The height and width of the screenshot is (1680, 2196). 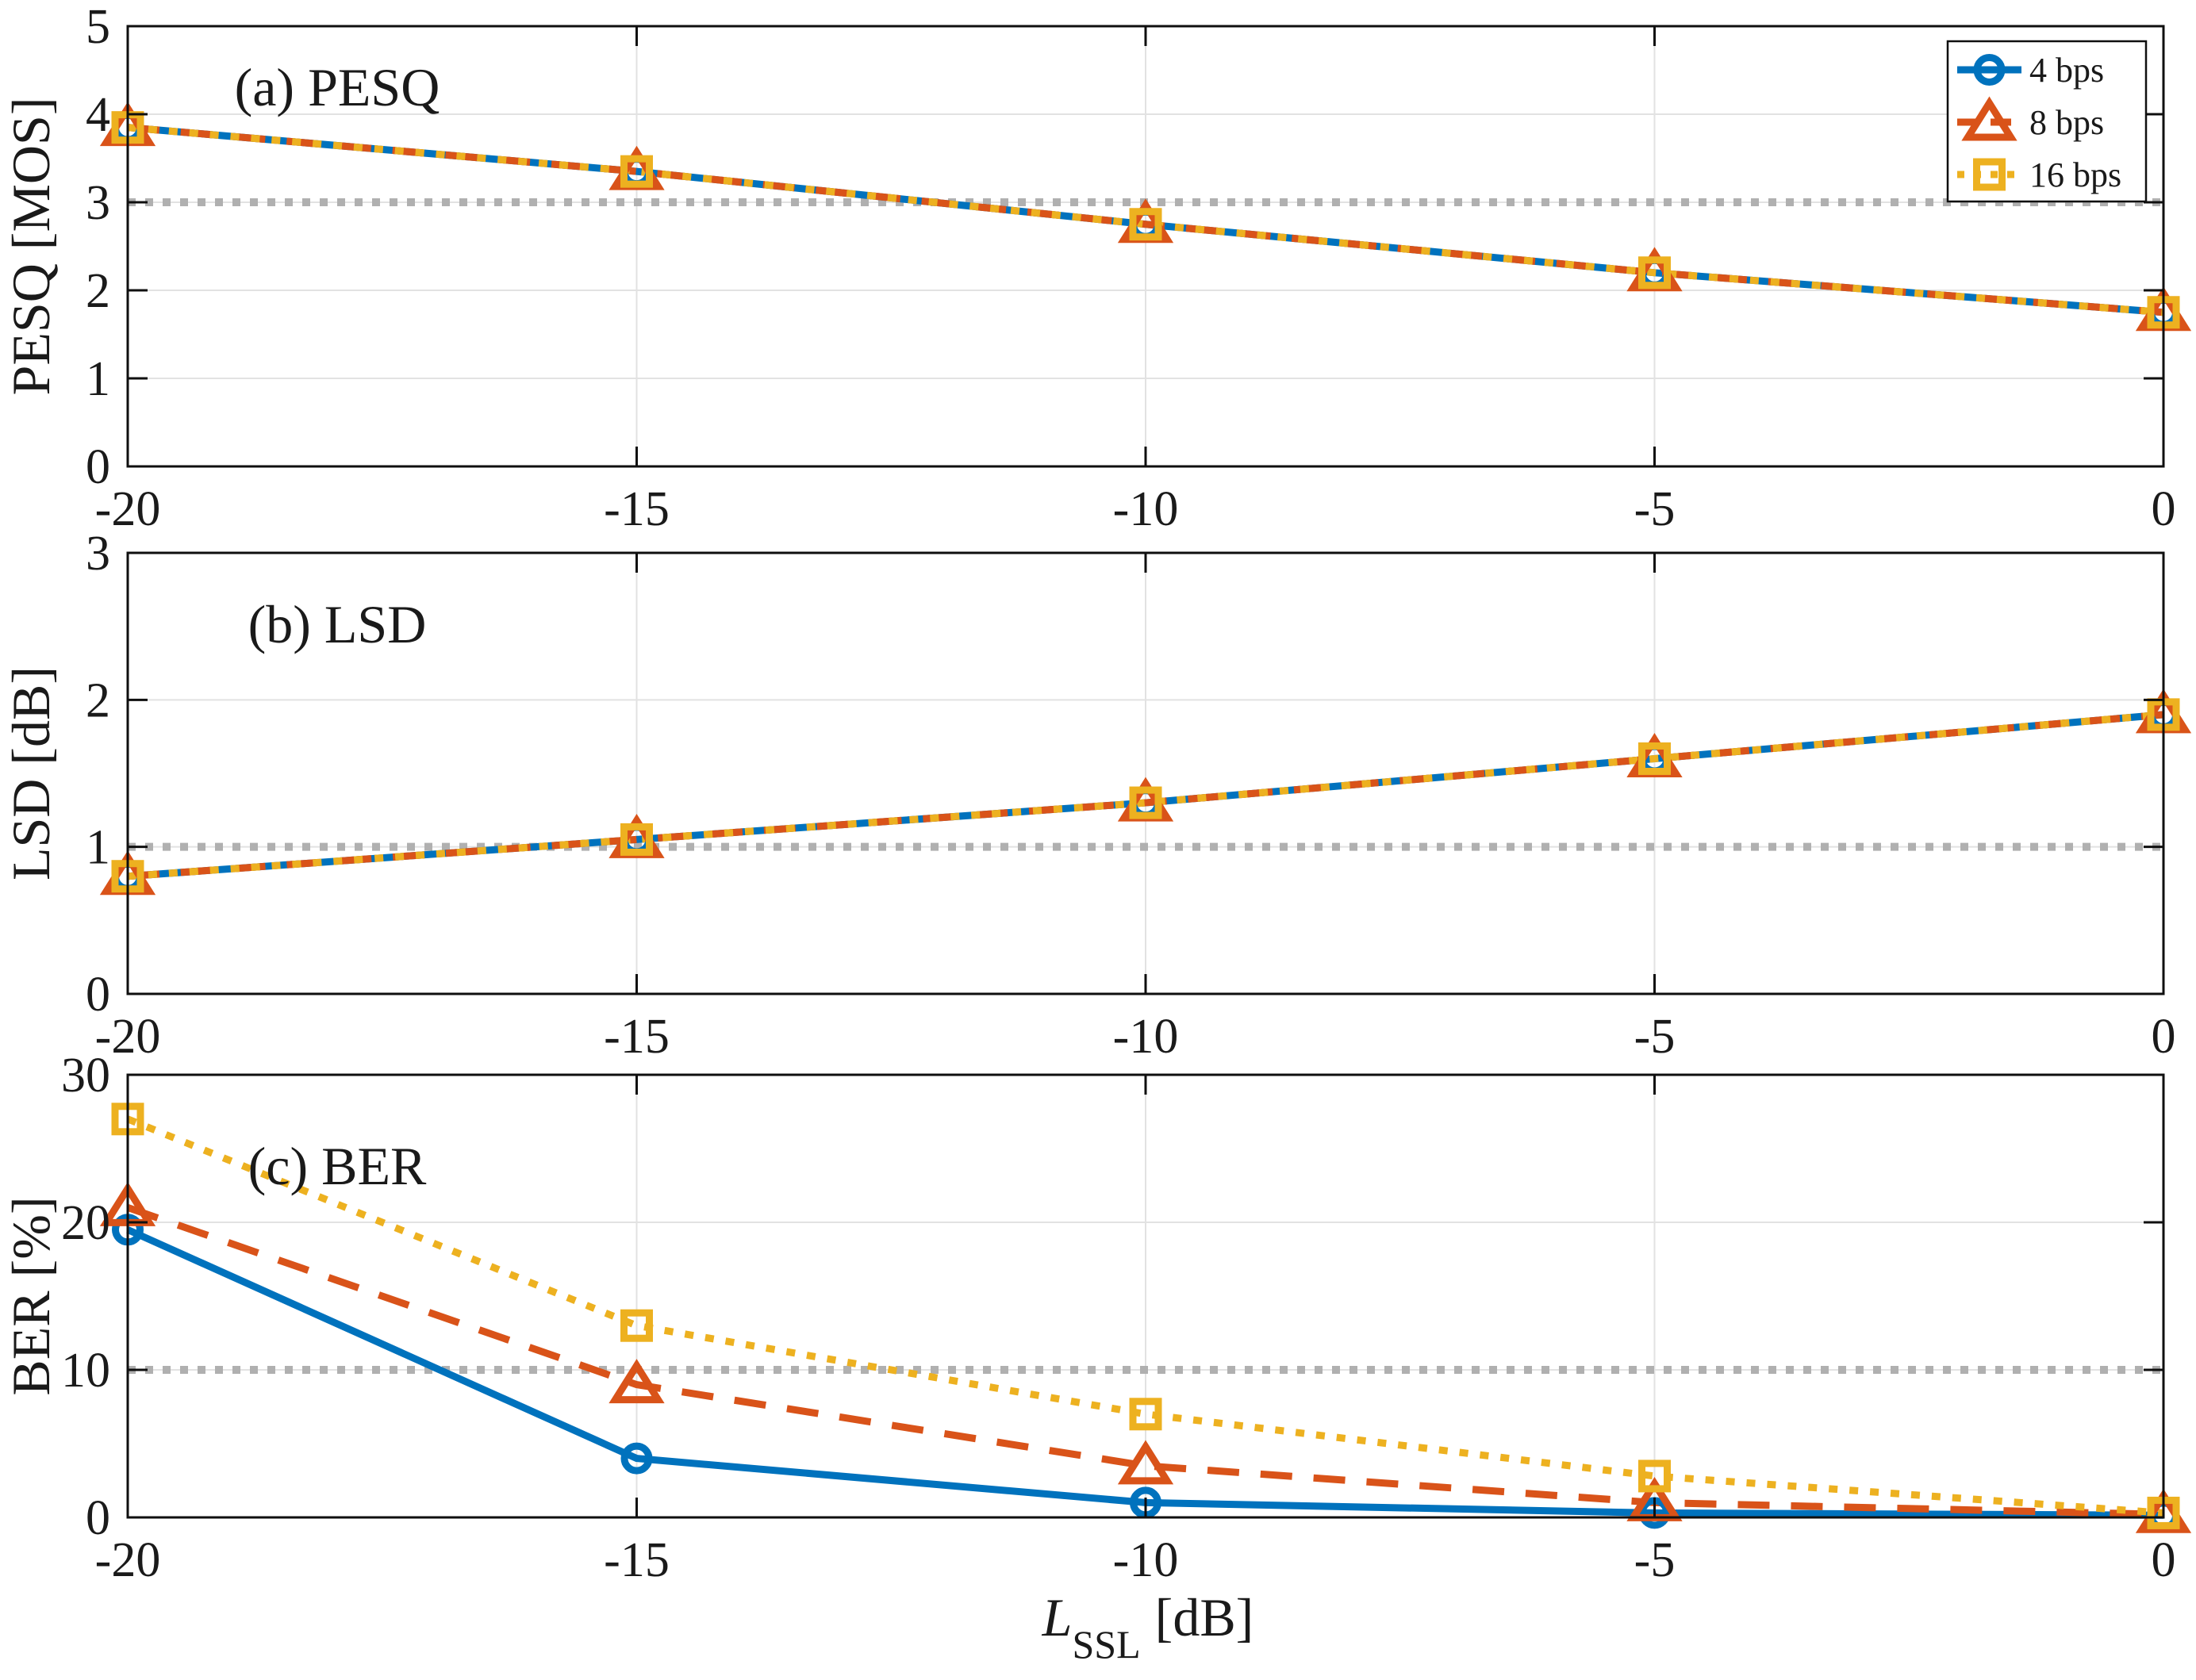 What do you see at coordinates (98, 115) in the screenshot?
I see `y-tick-label: 4` at bounding box center [98, 115].